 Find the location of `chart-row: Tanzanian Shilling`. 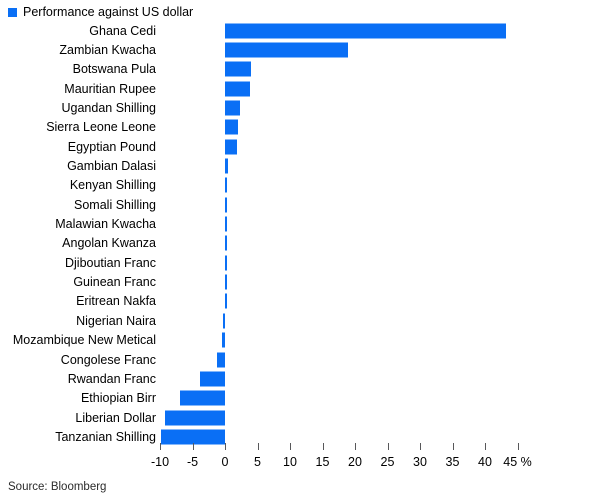

chart-row: Tanzanian Shilling is located at coordinates (300, 436).